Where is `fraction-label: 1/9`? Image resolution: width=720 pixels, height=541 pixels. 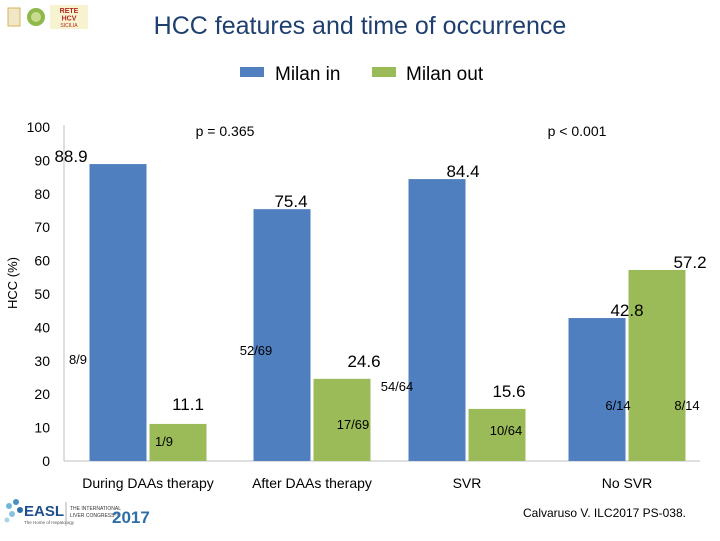
fraction-label: 1/9 is located at coordinates (164, 441).